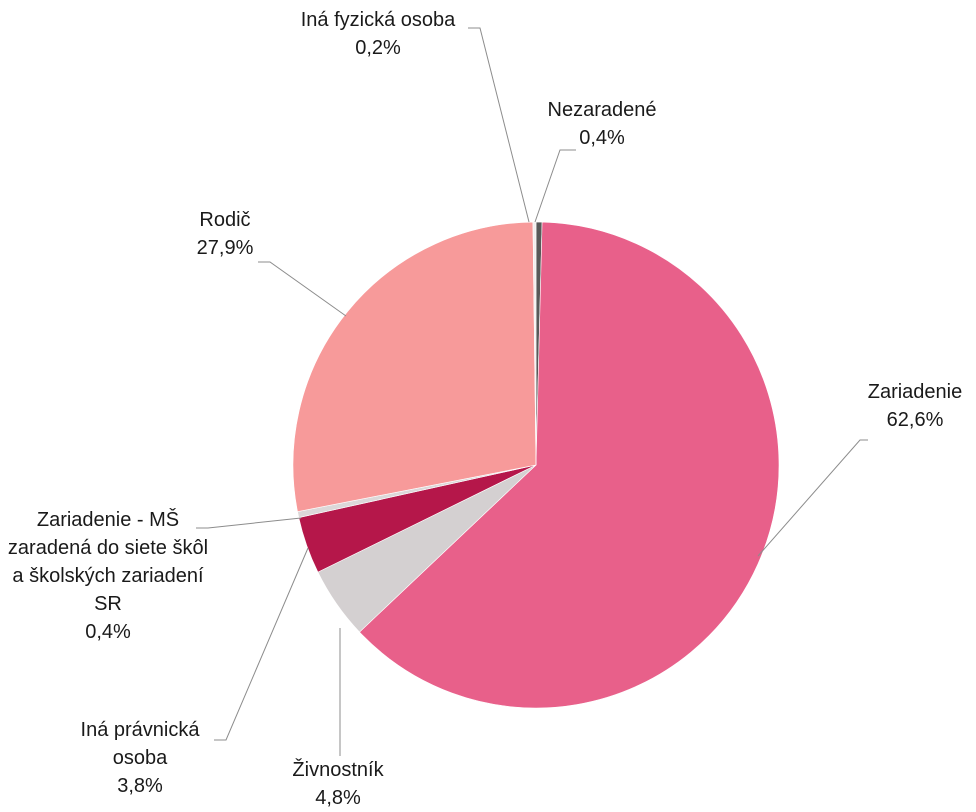 The width and height of the screenshot is (976, 812). What do you see at coordinates (913, 406) in the screenshot?
I see `slice-label: Zariadenie 62,6%` at bounding box center [913, 406].